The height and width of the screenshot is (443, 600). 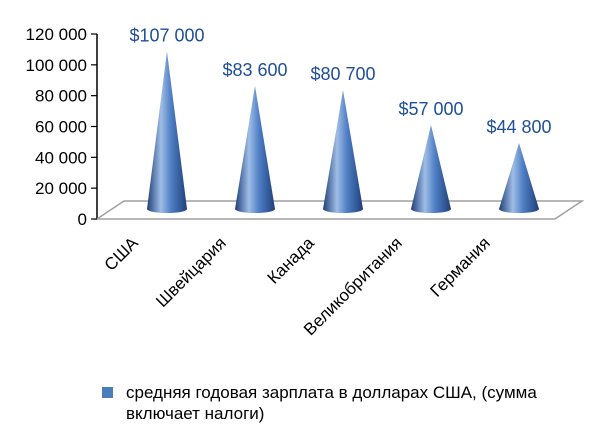 I want to click on data-label: $44 800, so click(x=518, y=127).